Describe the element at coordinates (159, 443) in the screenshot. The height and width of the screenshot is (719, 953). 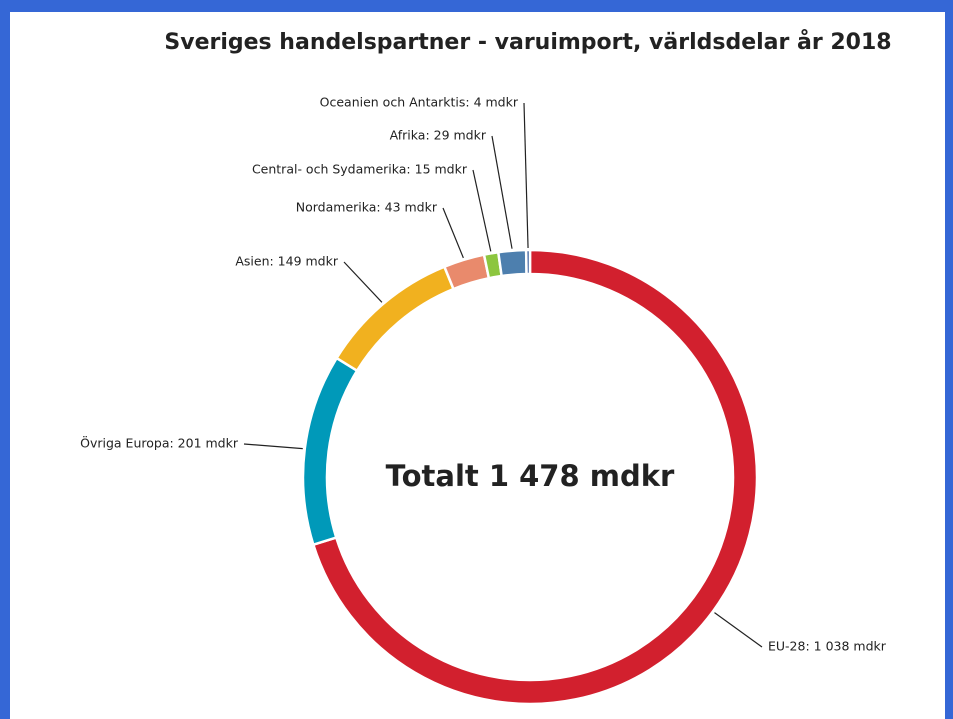
I see `data-label: Övriga Europa: 201 mdkr` at that location.